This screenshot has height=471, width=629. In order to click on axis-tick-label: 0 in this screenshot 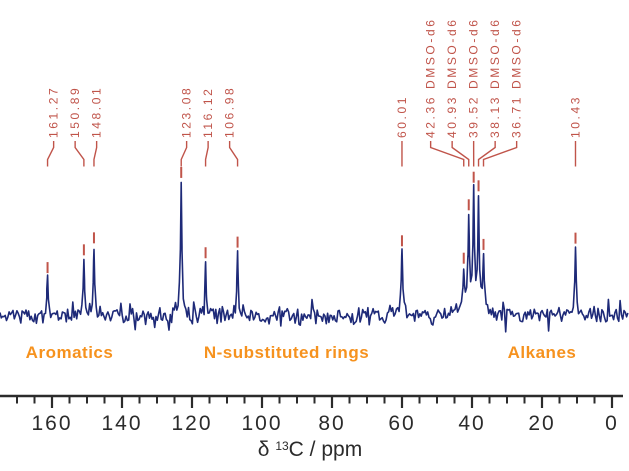, I will do `click(612, 423)`.